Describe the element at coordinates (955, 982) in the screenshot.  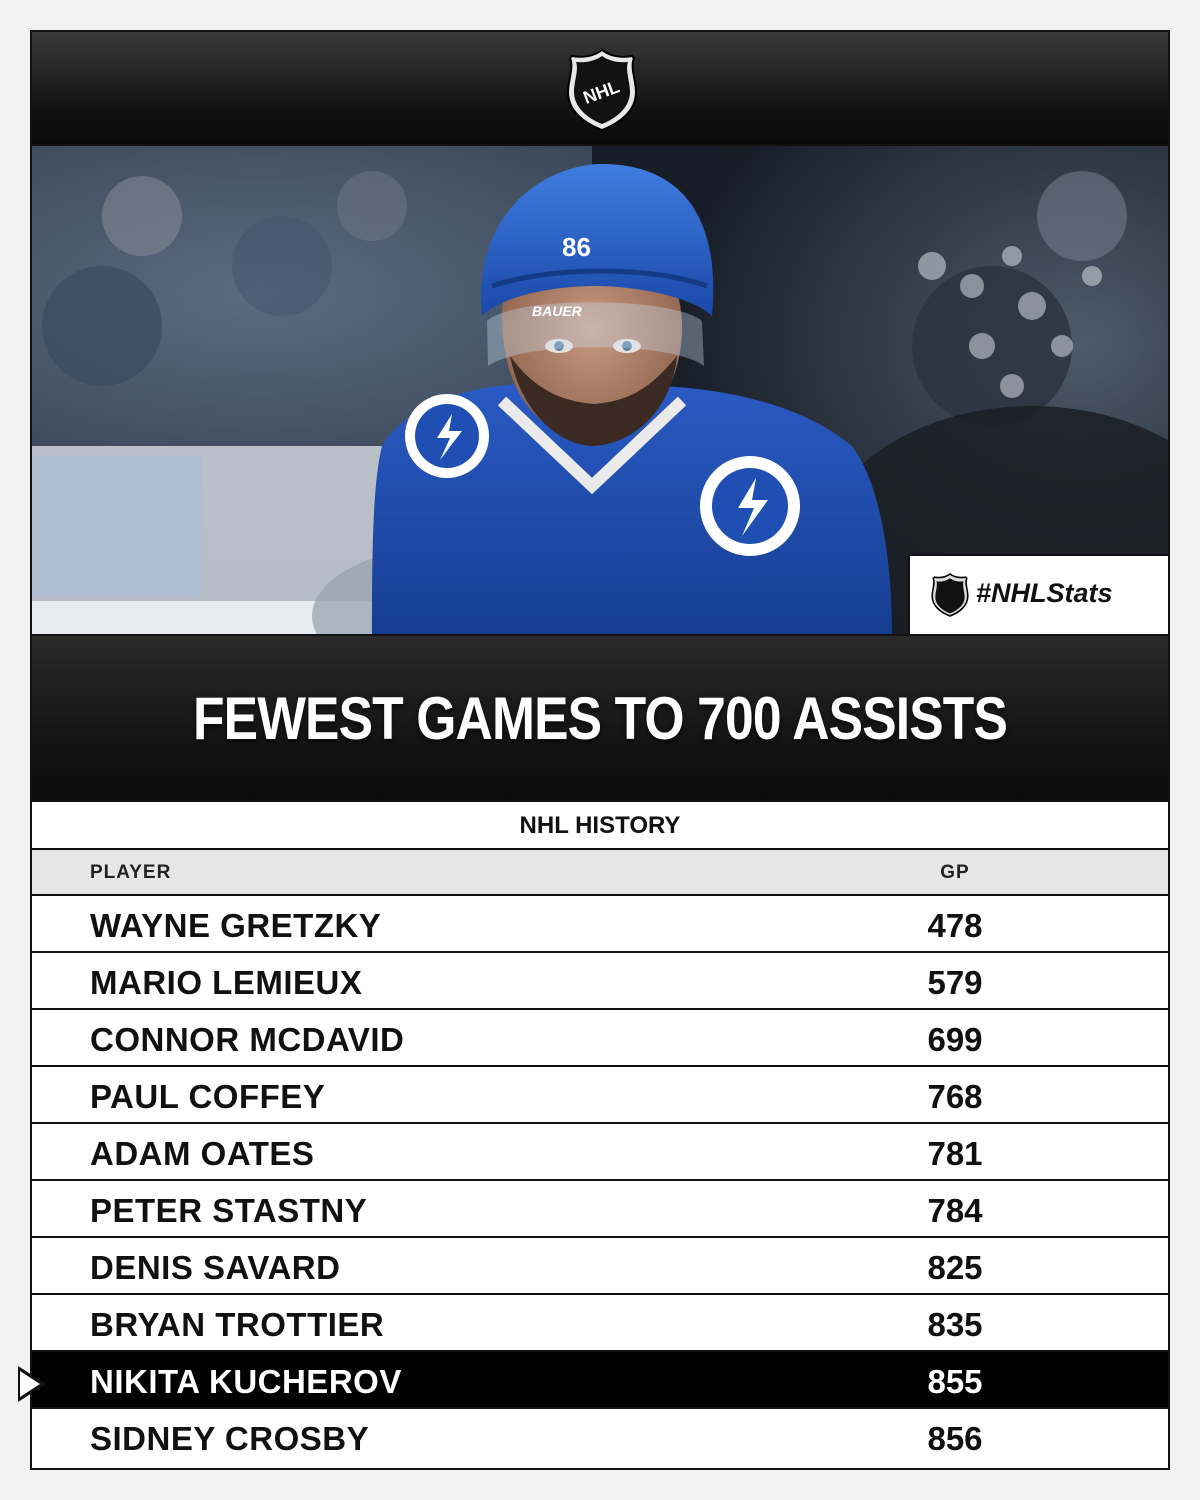
I see `games-played: 579` at that location.